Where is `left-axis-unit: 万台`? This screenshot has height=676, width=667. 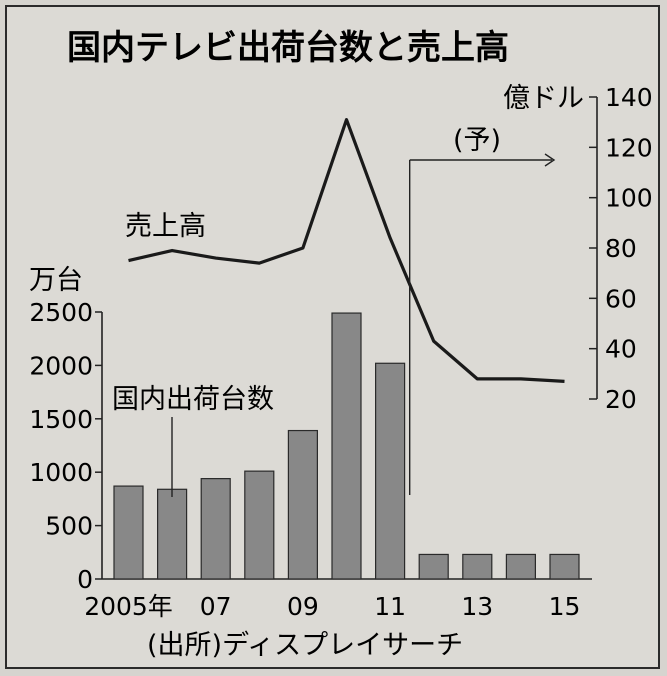 left-axis-unit: 万台 is located at coordinates (56, 280).